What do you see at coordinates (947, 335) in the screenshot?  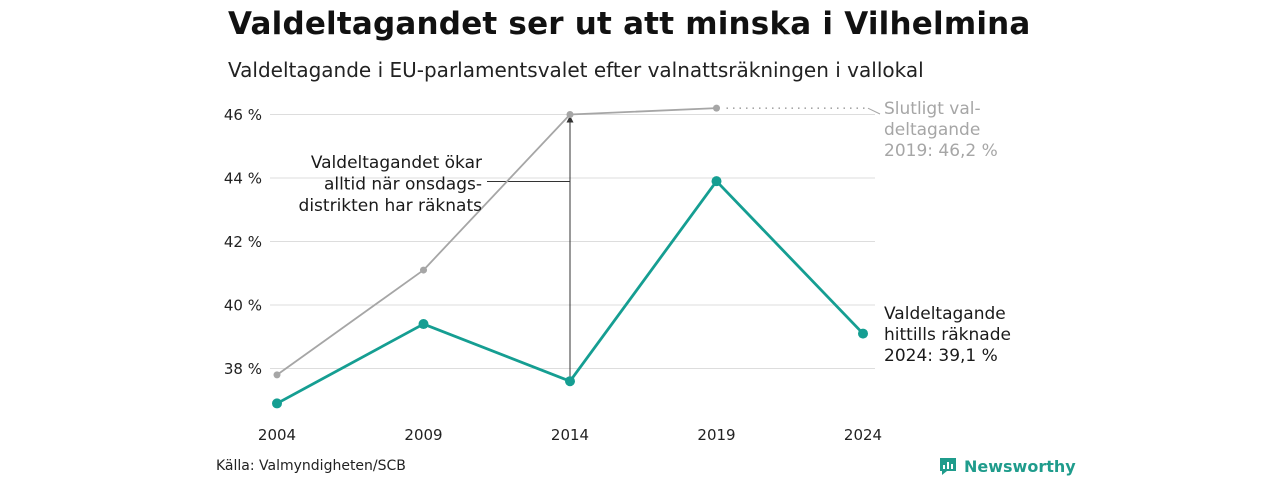 I see `counted-series-label: hittills räknade` at bounding box center [947, 335].